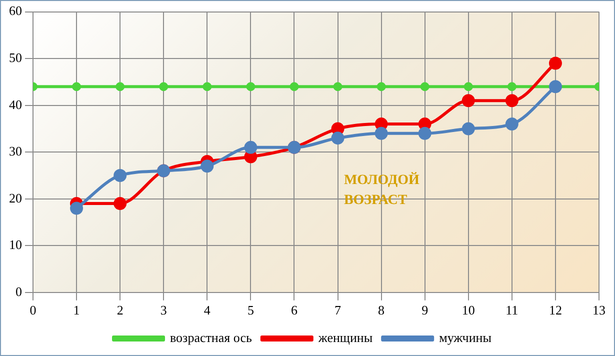 This screenshot has width=615, height=356. I want to click on y-tick-label: 60, so click(15, 10).